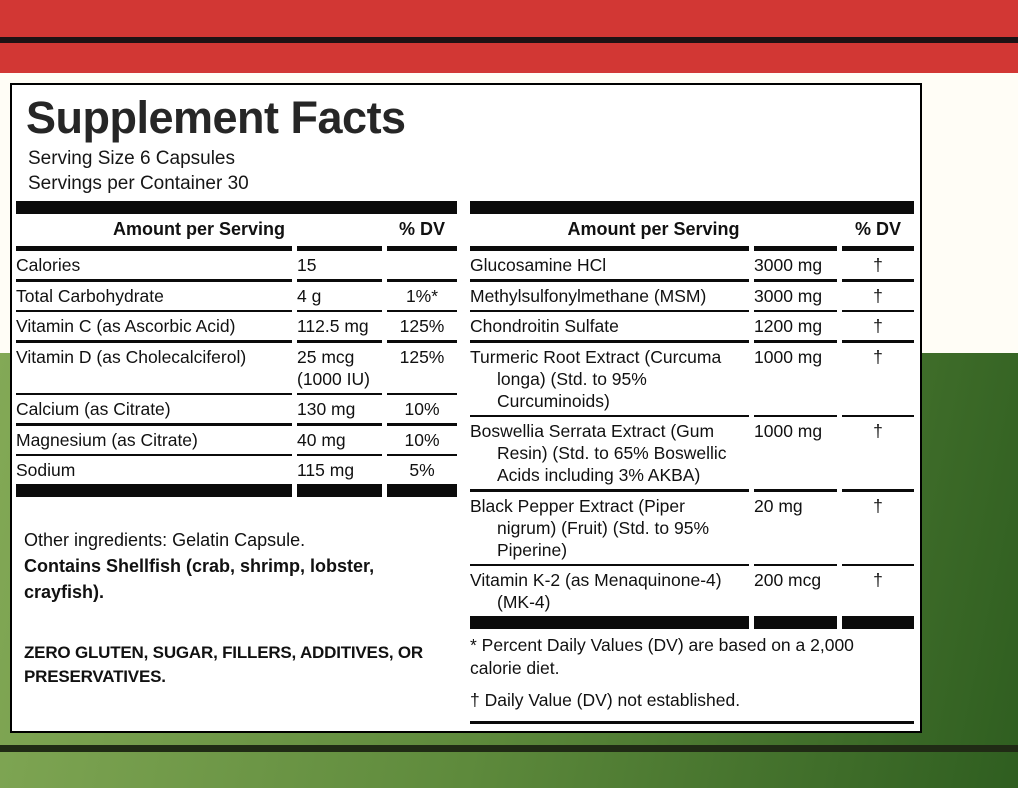  I want to click on column-header-dv: % DV, so click(421, 229).